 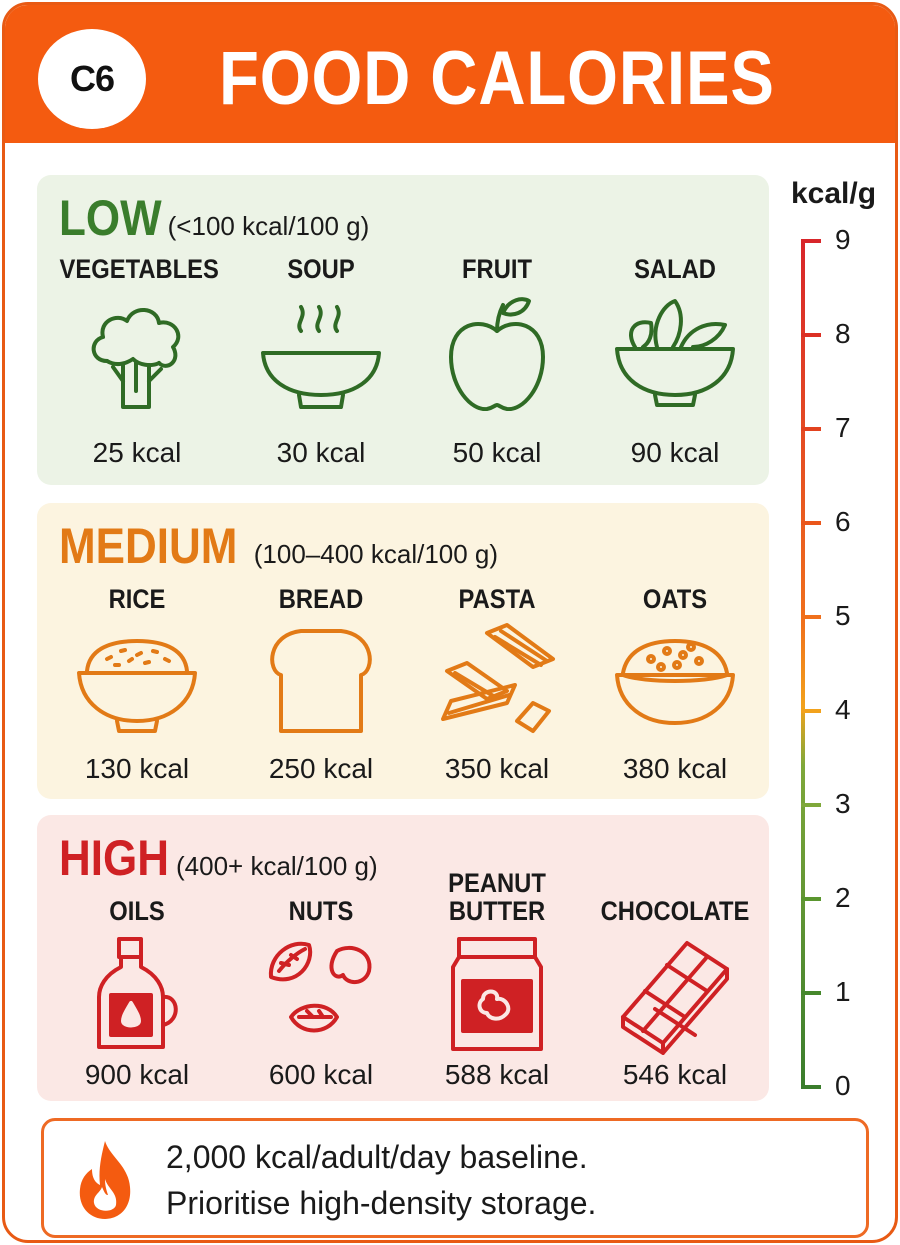 What do you see at coordinates (321, 269) in the screenshot?
I see `food-name: SOUP` at bounding box center [321, 269].